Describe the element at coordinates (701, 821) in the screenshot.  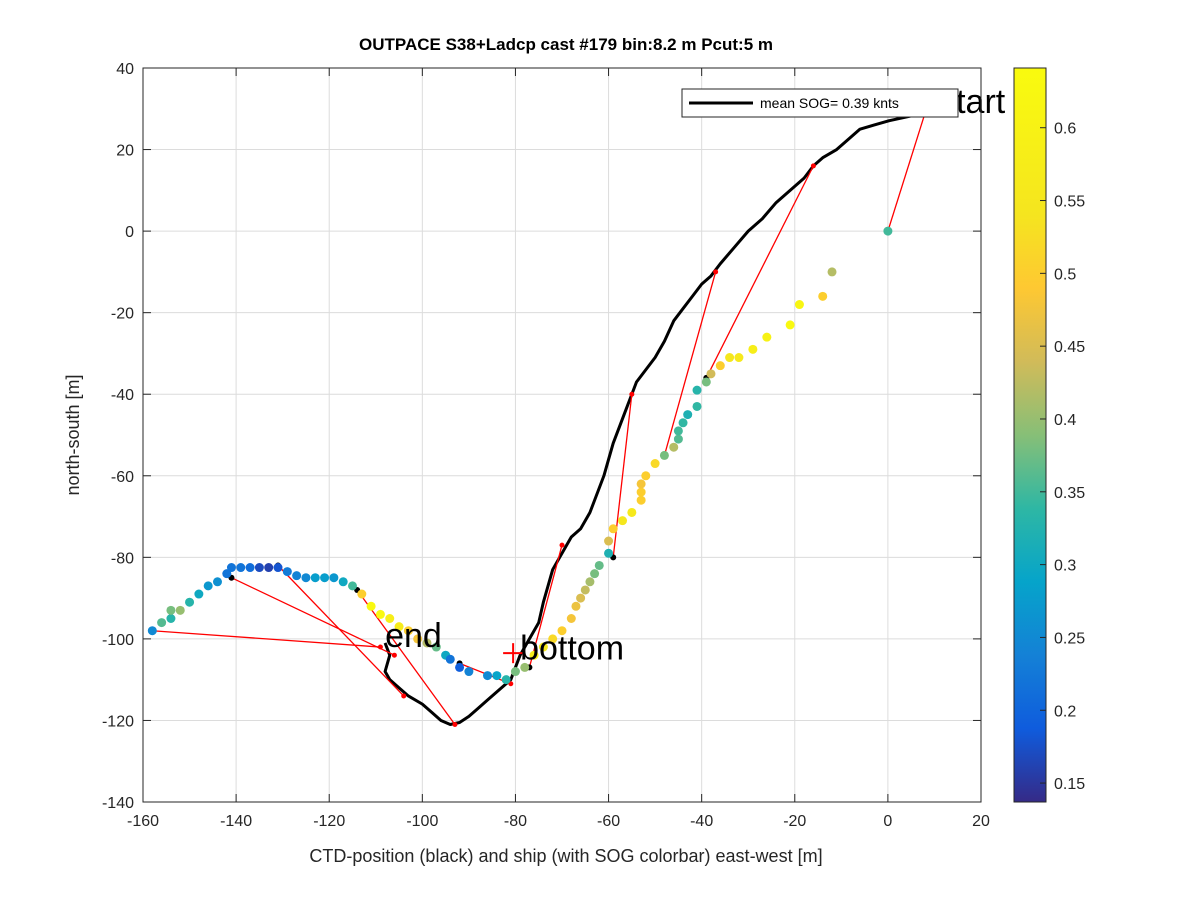
I see `x-tick-label: -40` at that location.